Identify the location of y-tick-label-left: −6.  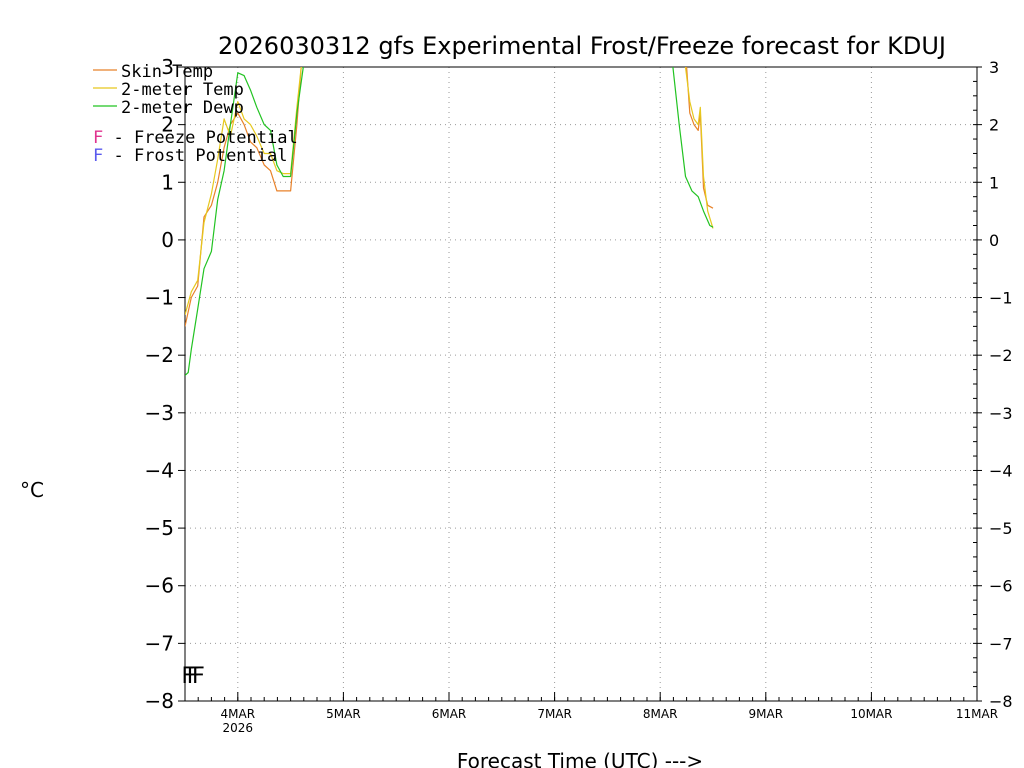
(159, 586).